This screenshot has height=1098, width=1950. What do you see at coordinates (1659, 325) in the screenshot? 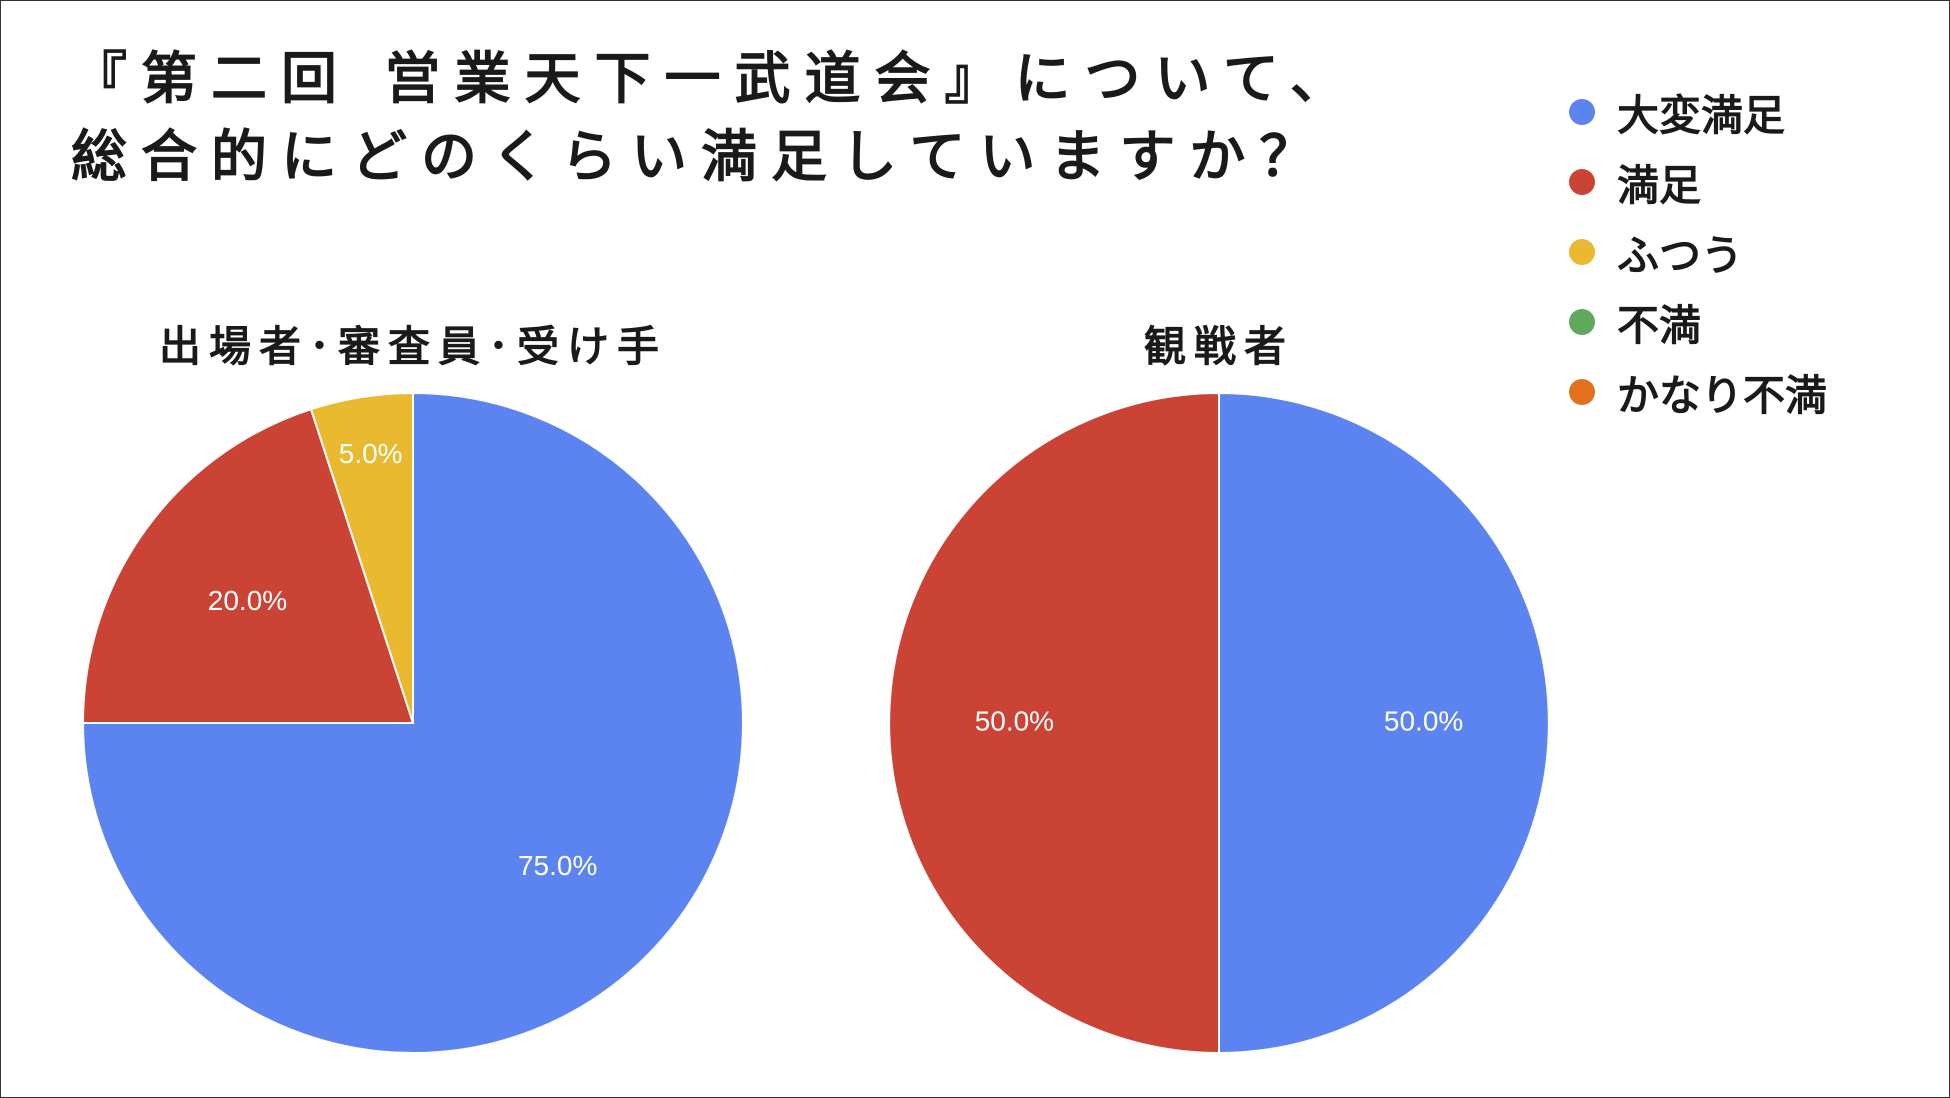
I see `legend-label: 不満` at bounding box center [1659, 325].